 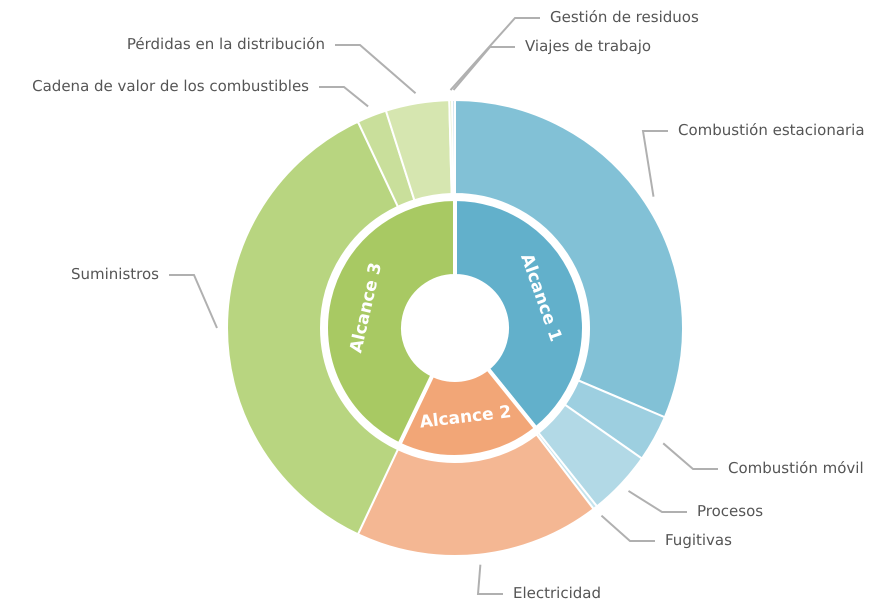 I want to click on slice-label: Pérdidas en la distribución, so click(x=225, y=43).